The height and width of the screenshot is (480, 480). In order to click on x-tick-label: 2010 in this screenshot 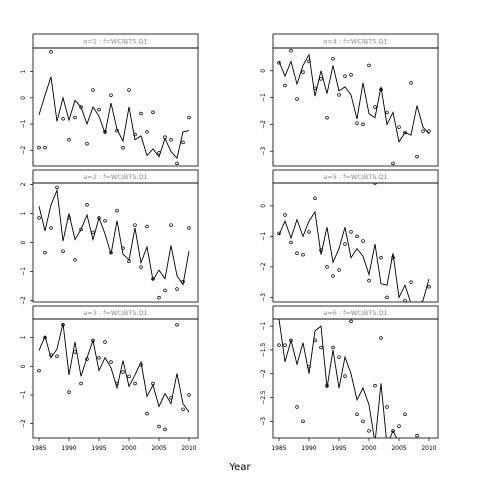, I will do `click(188, 448)`.